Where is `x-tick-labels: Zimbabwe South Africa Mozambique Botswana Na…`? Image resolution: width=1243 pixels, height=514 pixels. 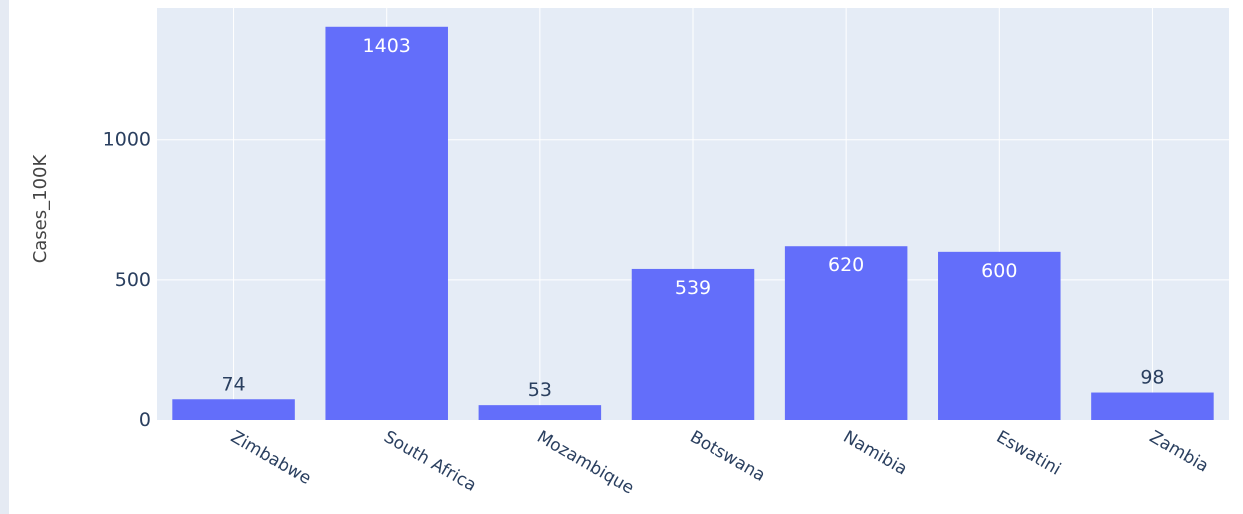
x-tick-labels: Zimbabwe South Africa Mozambique Botswana Na… is located at coordinates (719, 463).